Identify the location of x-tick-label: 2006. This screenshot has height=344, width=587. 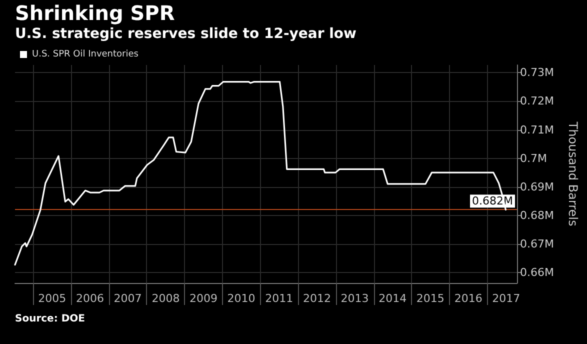
(90, 298).